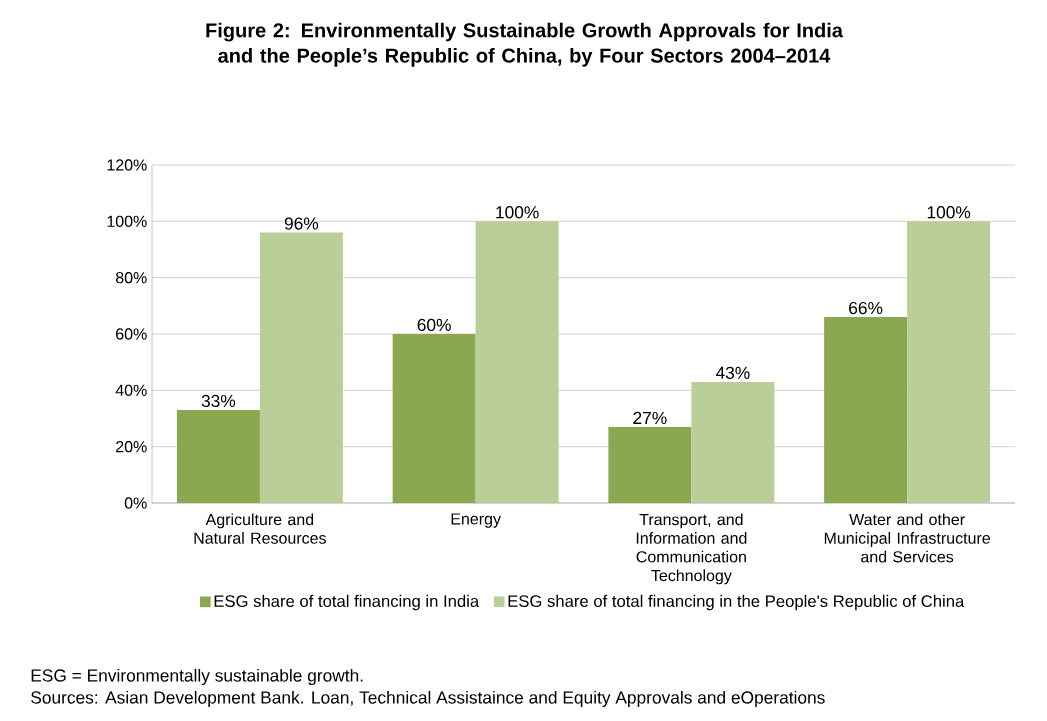  I want to click on y-tick-label: 100%, so click(127, 221).